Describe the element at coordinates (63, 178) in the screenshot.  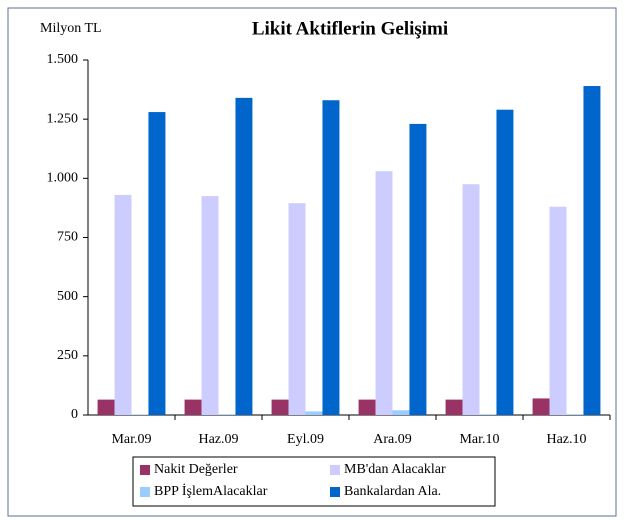
I see `y-tick-label: 1.000` at that location.